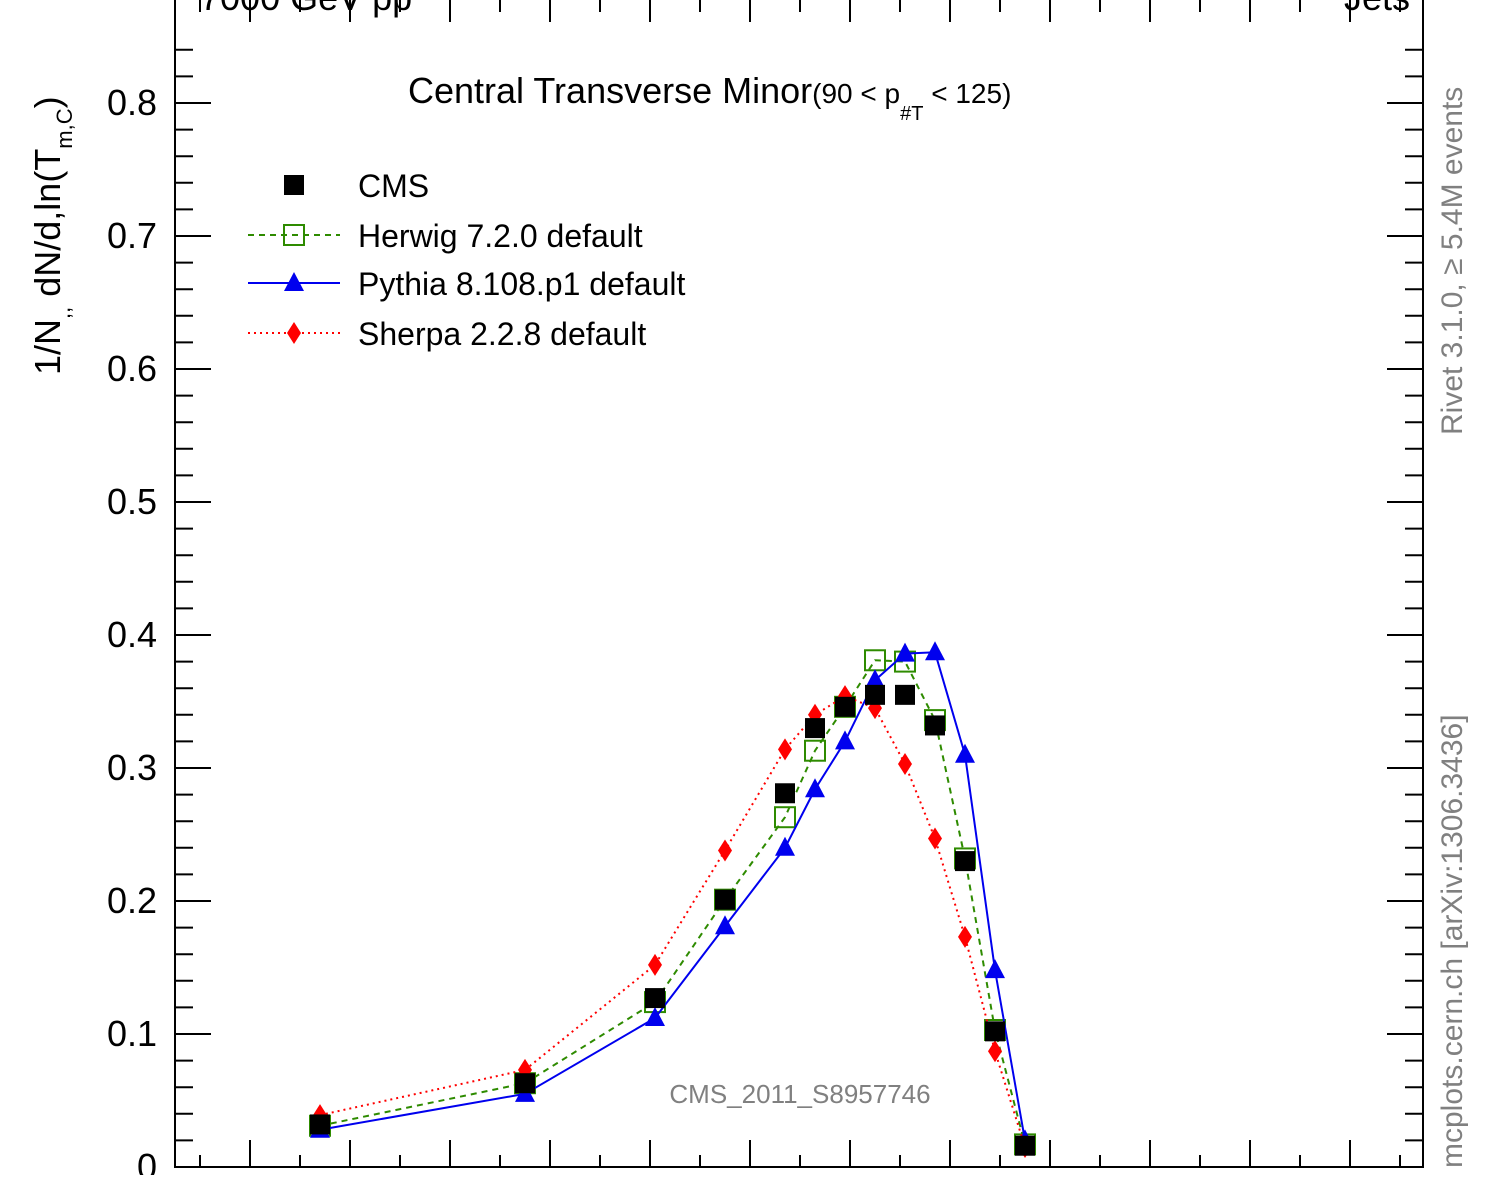 The width and height of the screenshot is (1507, 1180). I want to click on y-tick-label: 0.7, so click(132, 235).